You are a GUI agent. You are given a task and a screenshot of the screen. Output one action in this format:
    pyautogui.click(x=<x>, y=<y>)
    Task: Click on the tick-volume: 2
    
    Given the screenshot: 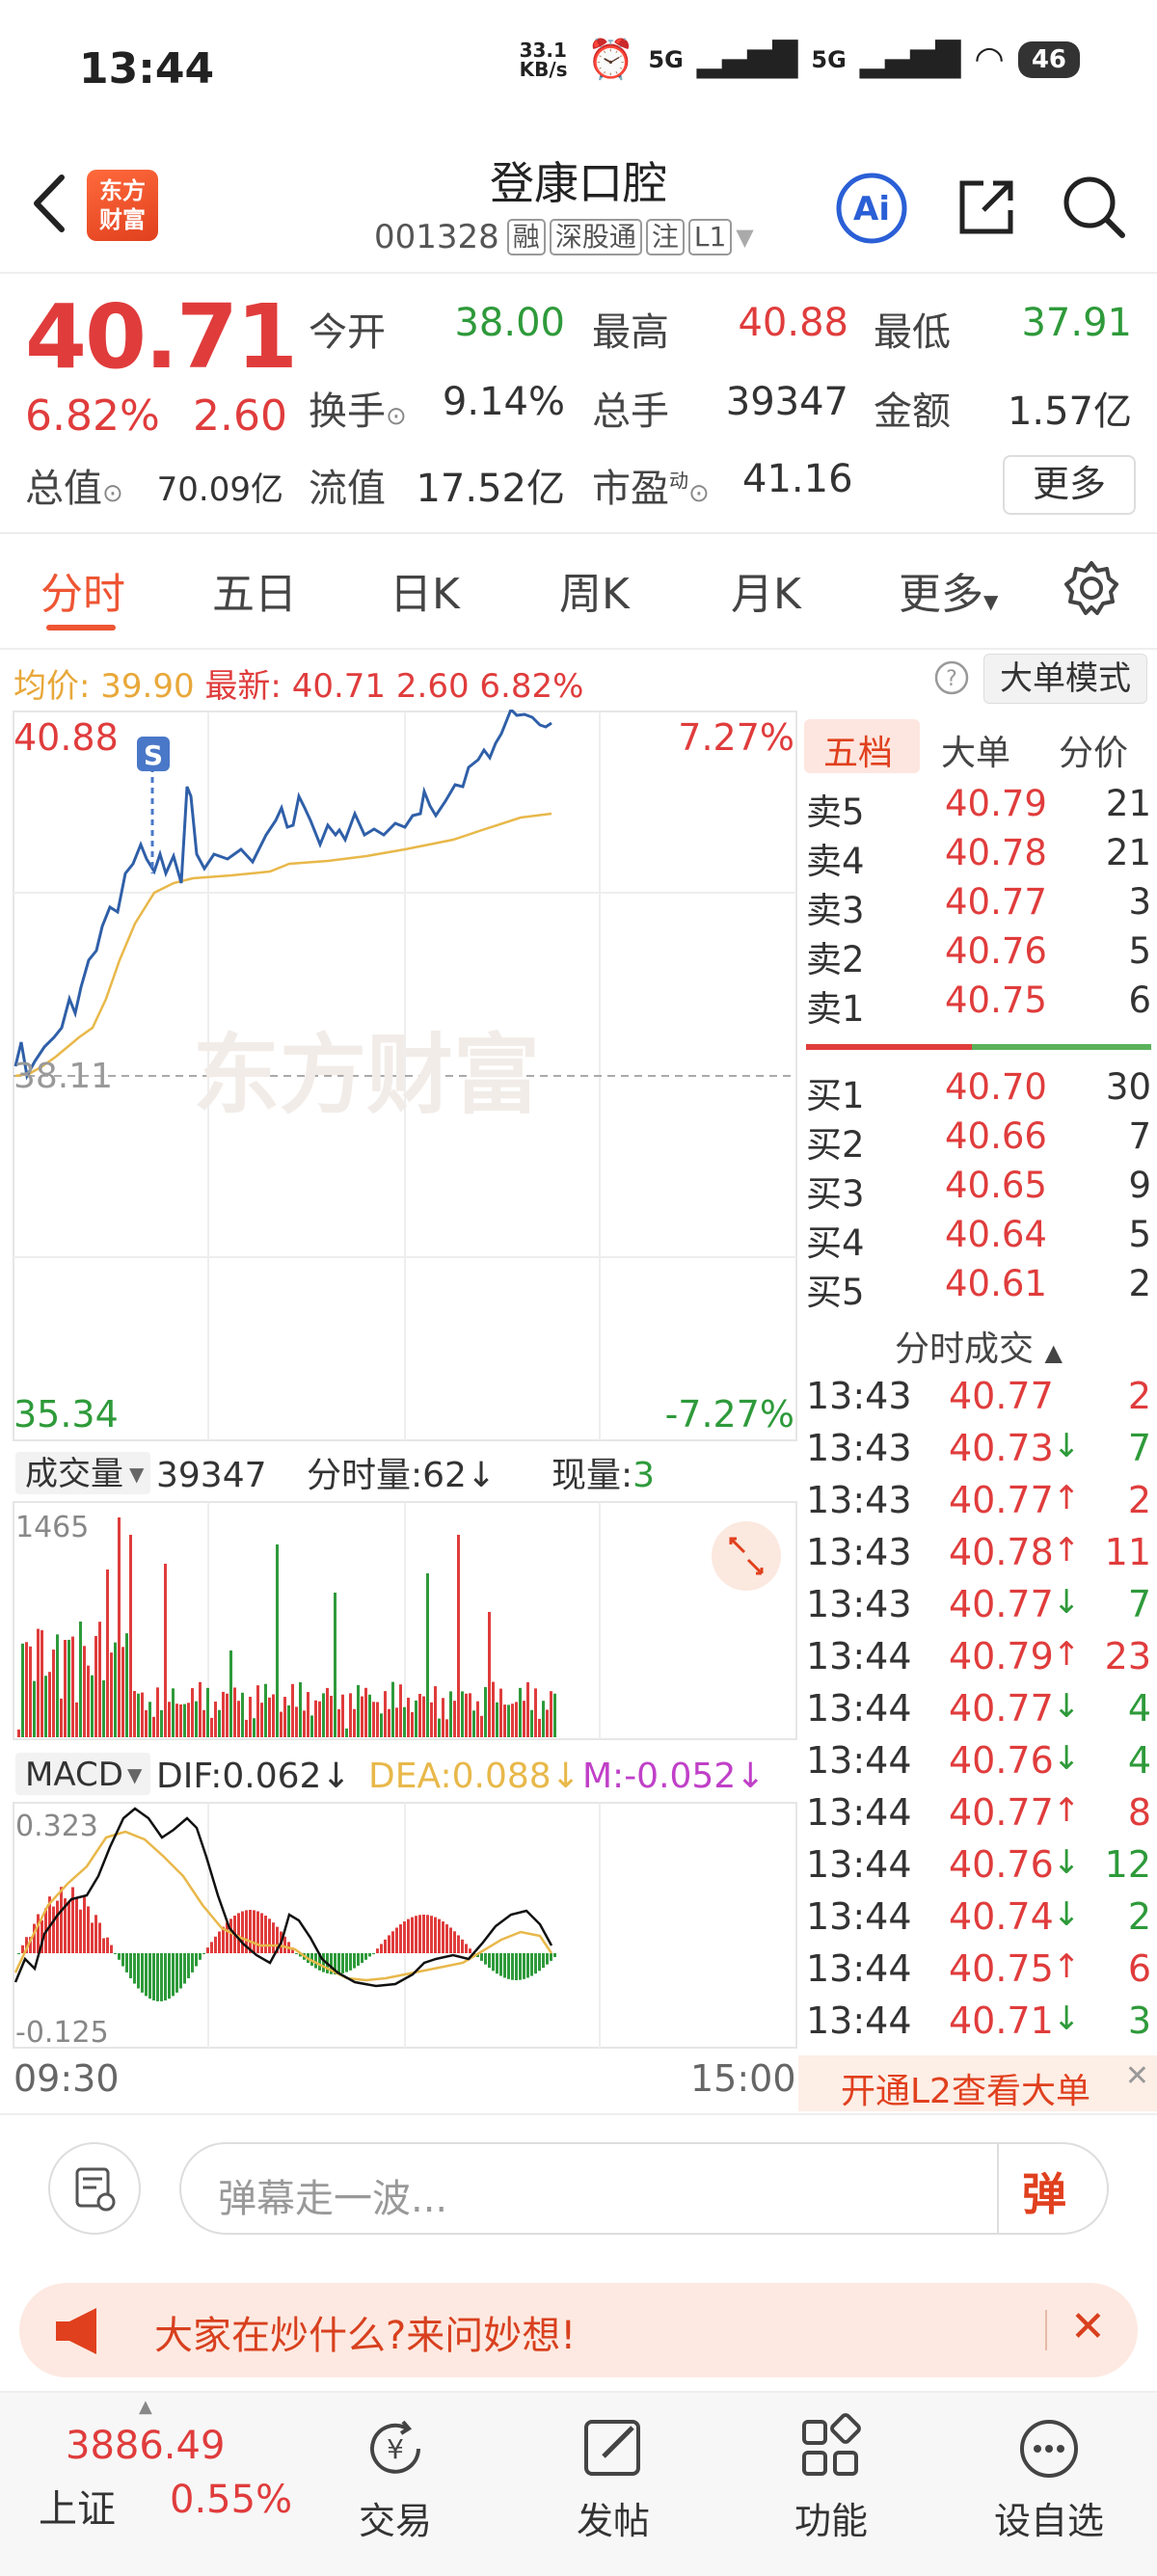 What is the action you would take?
    pyautogui.click(x=1139, y=1917)
    